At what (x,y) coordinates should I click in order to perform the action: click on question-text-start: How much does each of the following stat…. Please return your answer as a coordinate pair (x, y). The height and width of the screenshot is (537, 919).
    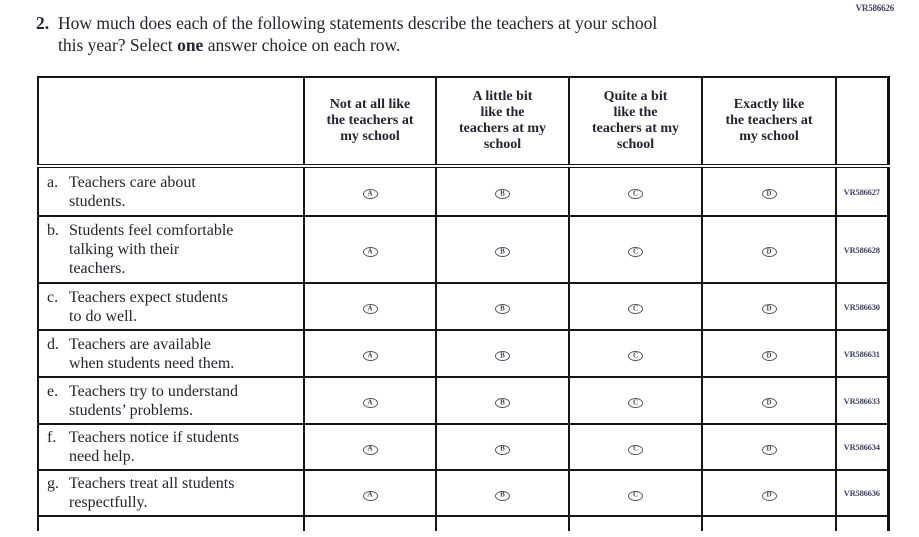
    Looking at the image, I should click on (358, 34).